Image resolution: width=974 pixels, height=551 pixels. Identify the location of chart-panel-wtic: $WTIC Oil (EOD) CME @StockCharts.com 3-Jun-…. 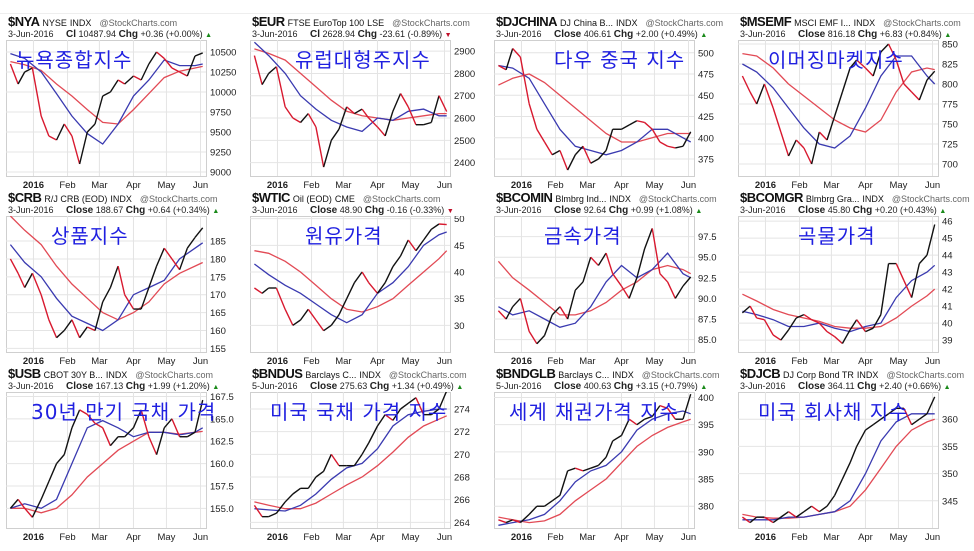
(369, 279).